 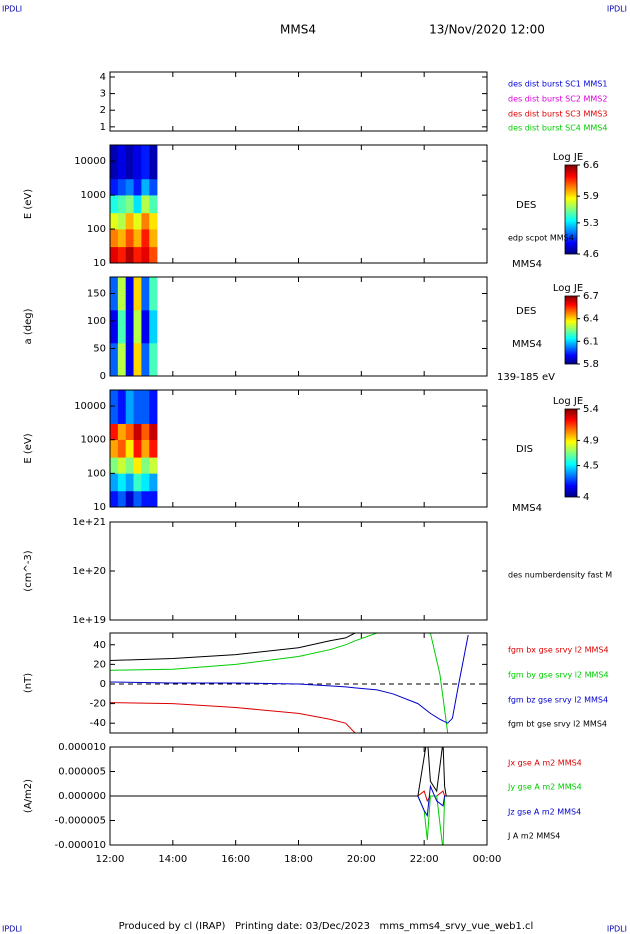 What do you see at coordinates (557, 114) in the screenshot?
I see `legend-entry: des dist burst SC3 MMS3` at bounding box center [557, 114].